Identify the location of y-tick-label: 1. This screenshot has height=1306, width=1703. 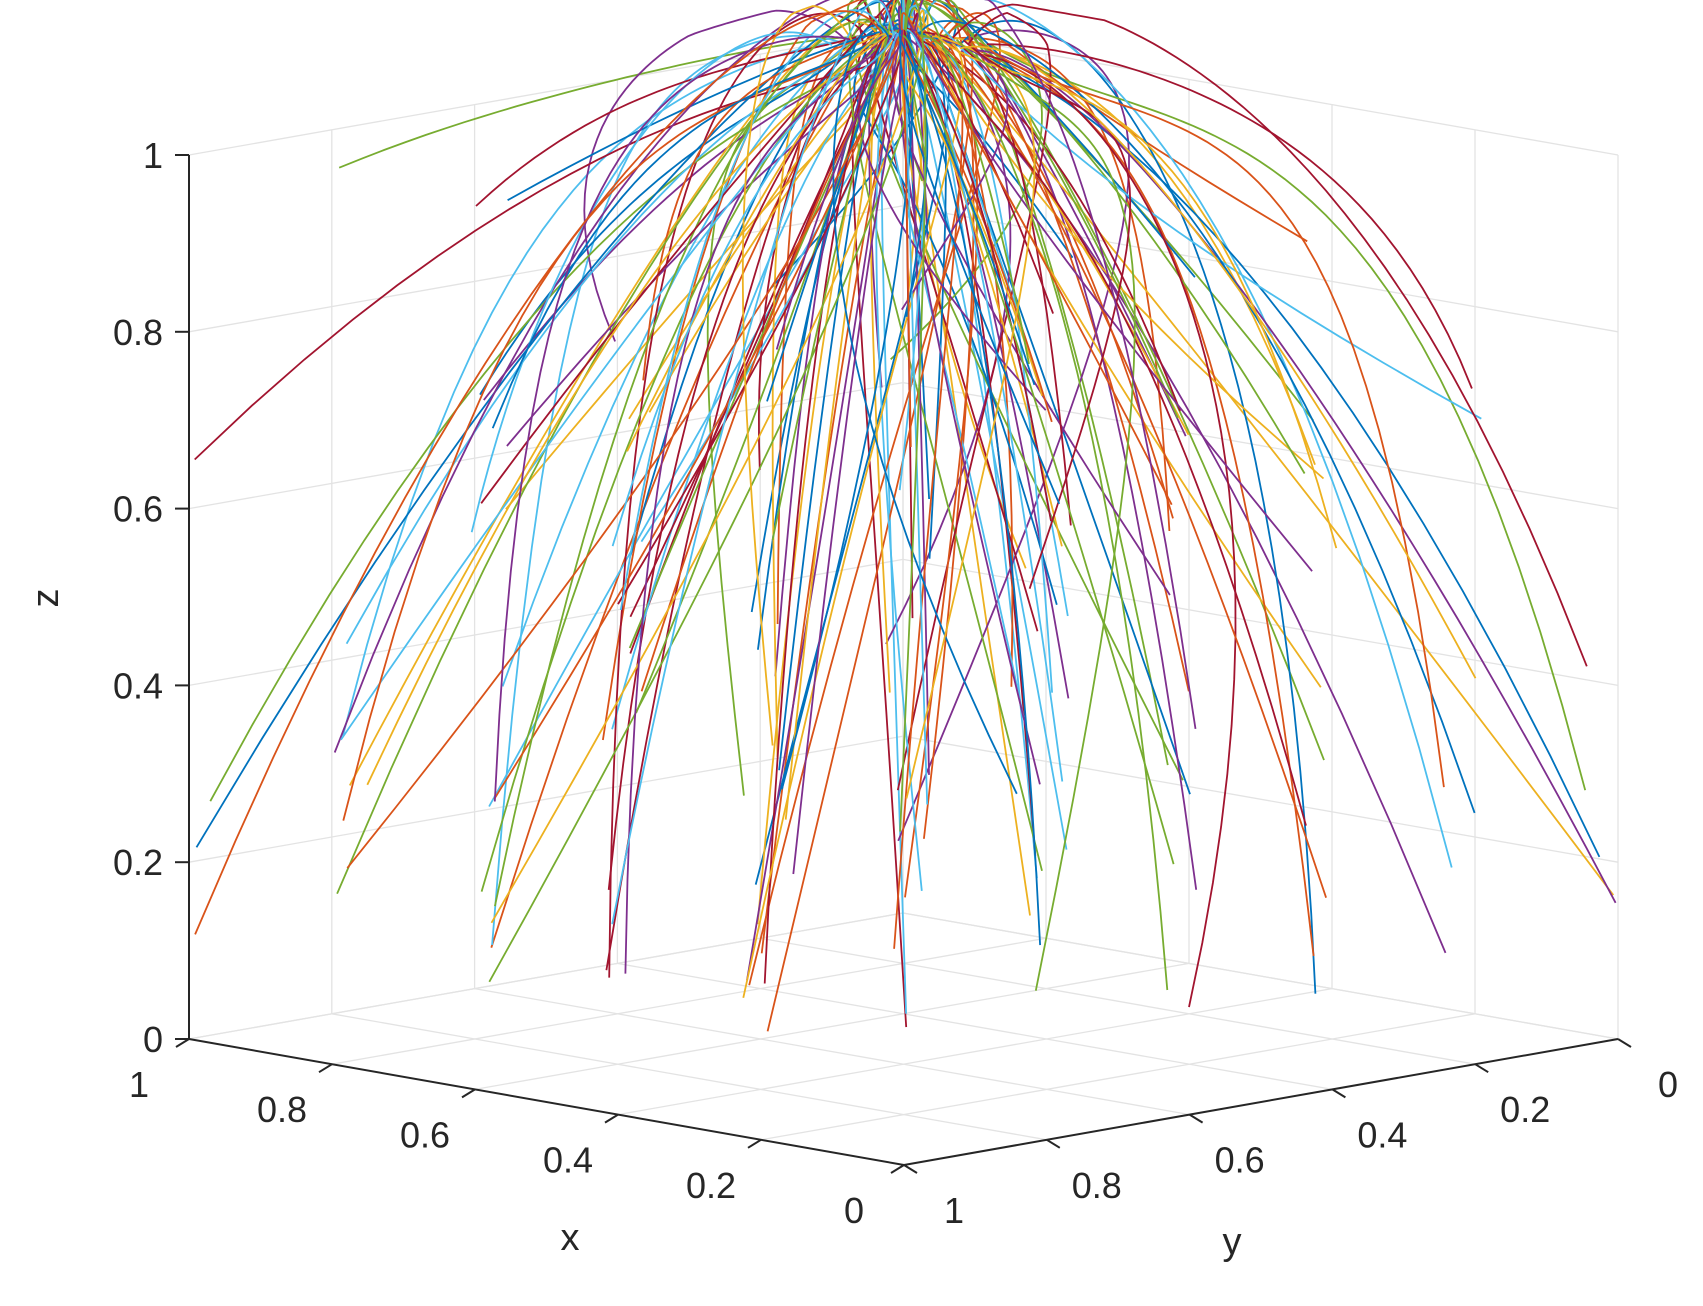
(954, 1210).